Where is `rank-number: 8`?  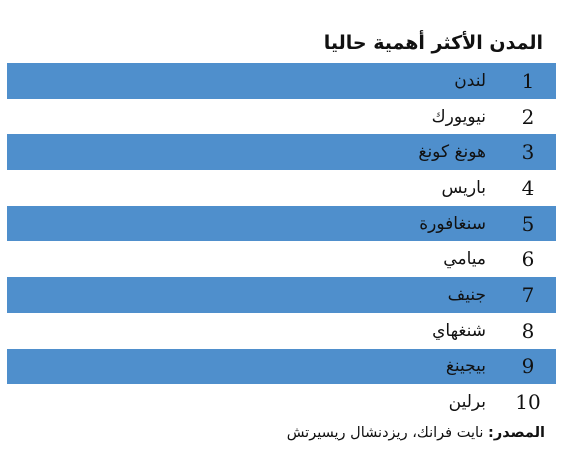 rank-number: 8 is located at coordinates (528, 330).